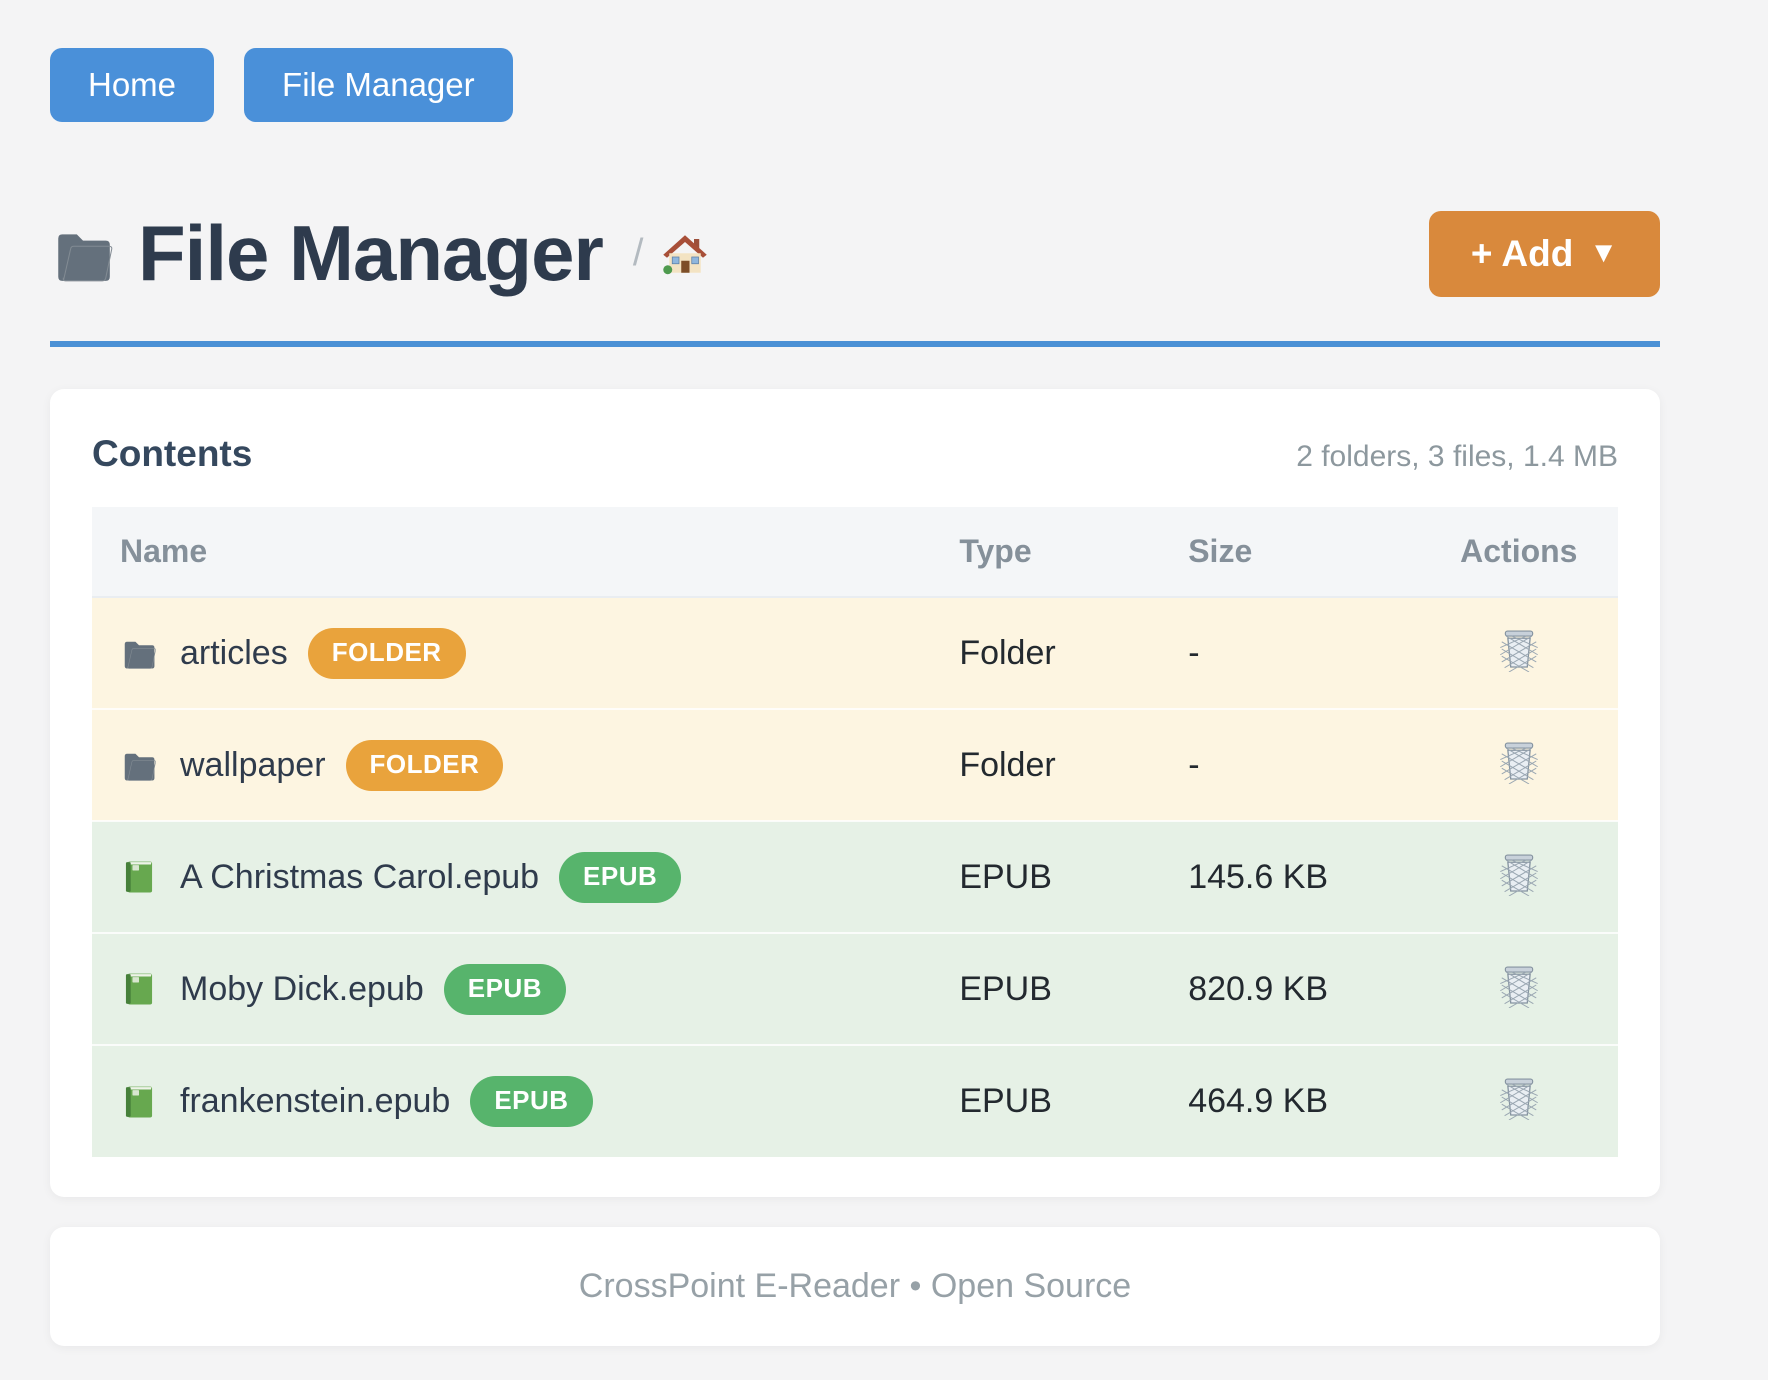 The width and height of the screenshot is (1768, 1380). What do you see at coordinates (315, 1101) in the screenshot?
I see `file-name: frankenstein.epub` at bounding box center [315, 1101].